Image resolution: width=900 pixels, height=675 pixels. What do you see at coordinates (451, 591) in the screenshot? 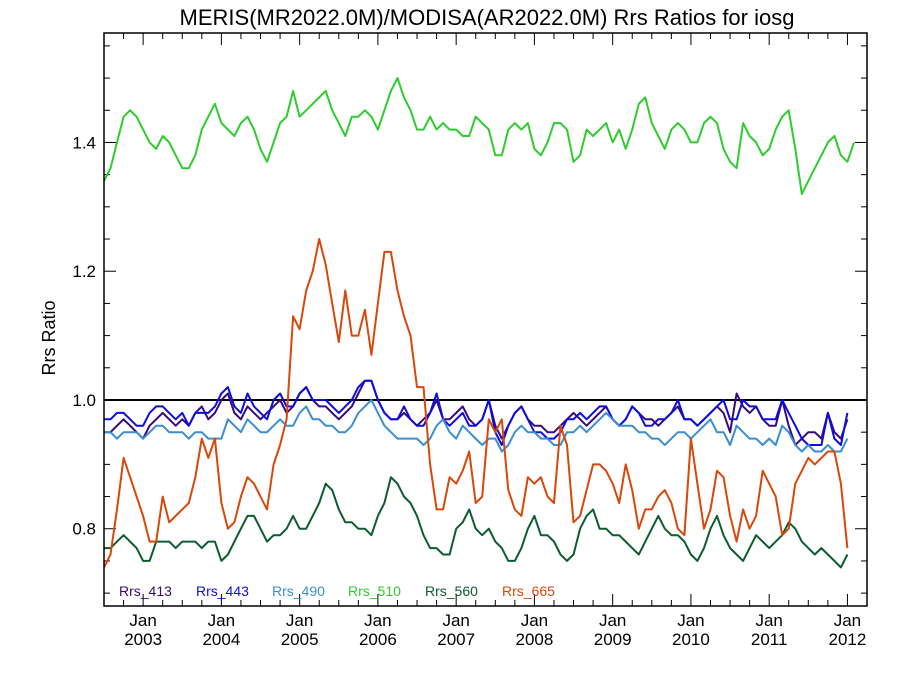
I see `legend-entry-rrs-560: Rrs_560` at bounding box center [451, 591].